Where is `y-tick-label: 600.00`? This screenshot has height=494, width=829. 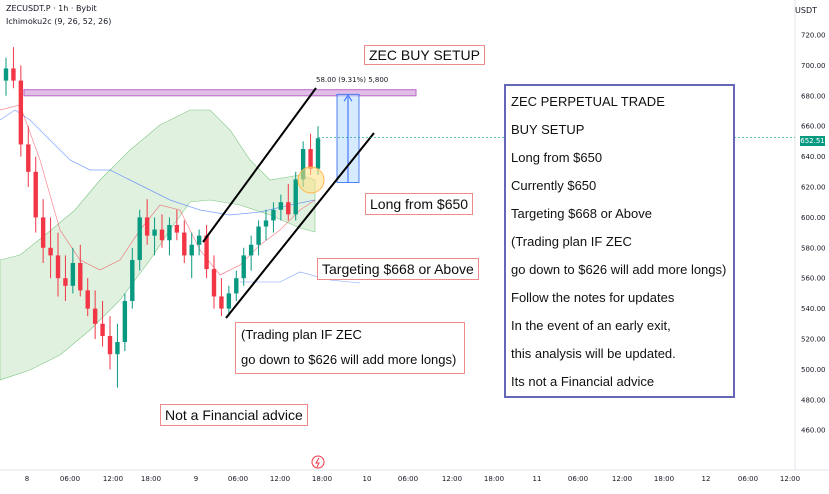
y-tick-label: 600.00 is located at coordinates (813, 218).